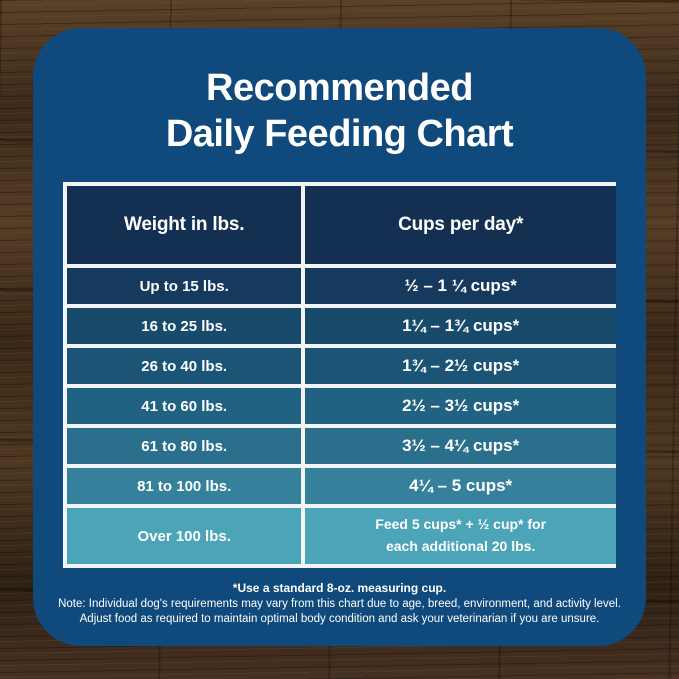  What do you see at coordinates (460, 366) in the screenshot?
I see `table-row-cups: 1¾ – 2½ cups*` at bounding box center [460, 366].